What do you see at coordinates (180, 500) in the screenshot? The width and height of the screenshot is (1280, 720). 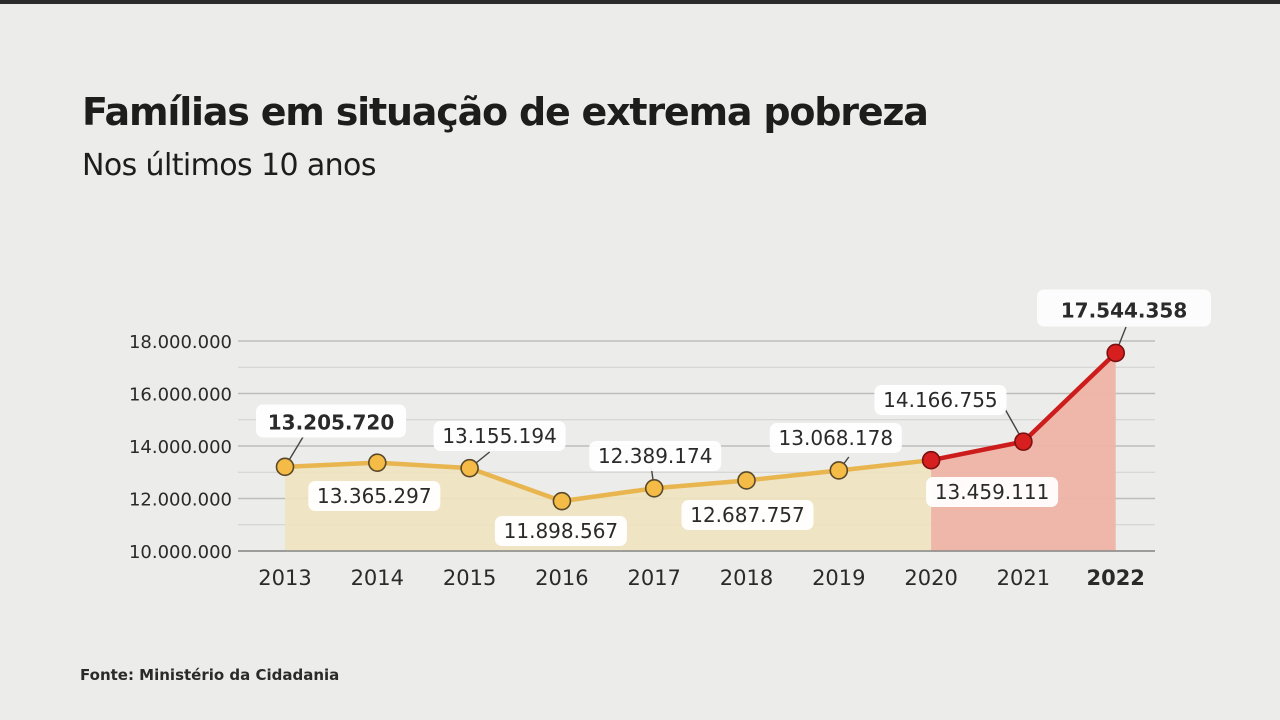 I see `y-tick-label: 12.000.000` at bounding box center [180, 500].